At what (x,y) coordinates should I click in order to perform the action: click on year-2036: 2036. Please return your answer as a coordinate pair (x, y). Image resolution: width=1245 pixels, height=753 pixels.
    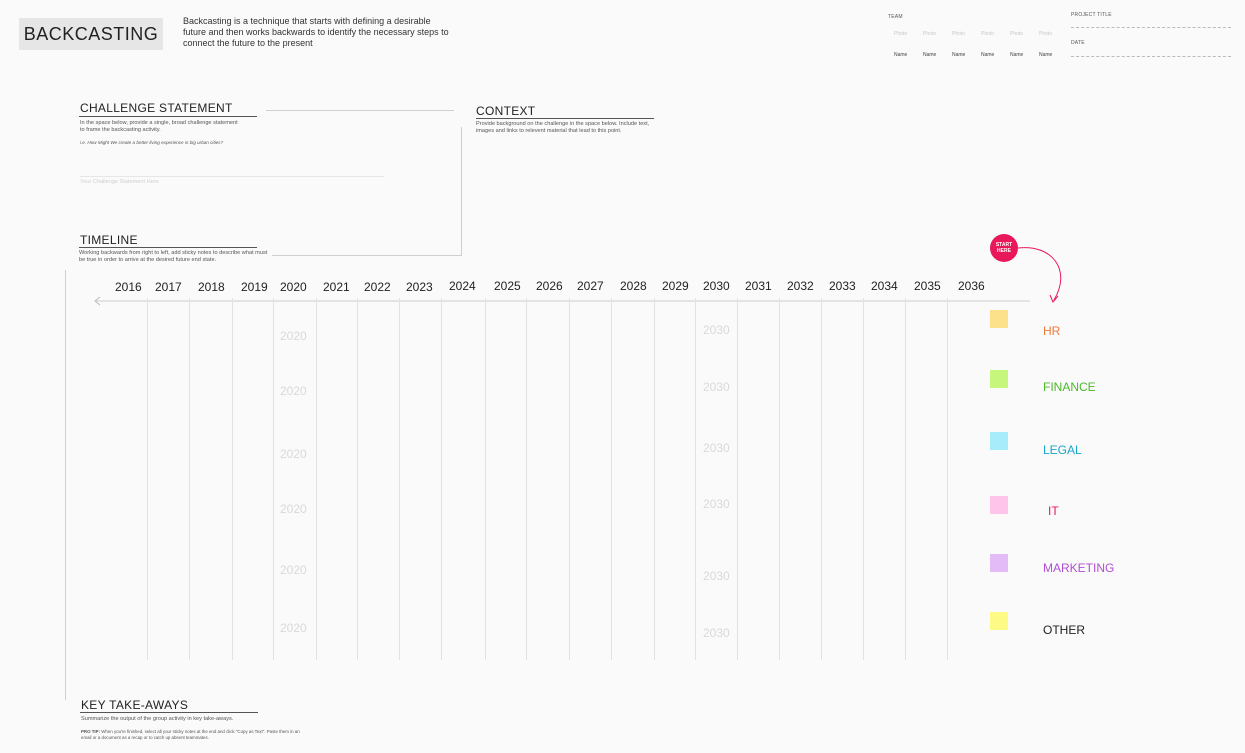
    Looking at the image, I should click on (971, 286).